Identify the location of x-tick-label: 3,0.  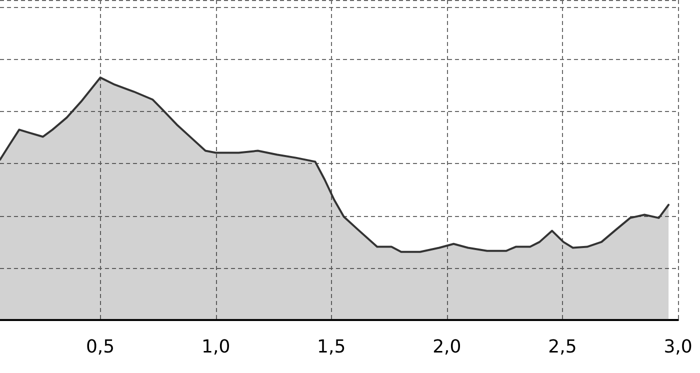
(678, 347).